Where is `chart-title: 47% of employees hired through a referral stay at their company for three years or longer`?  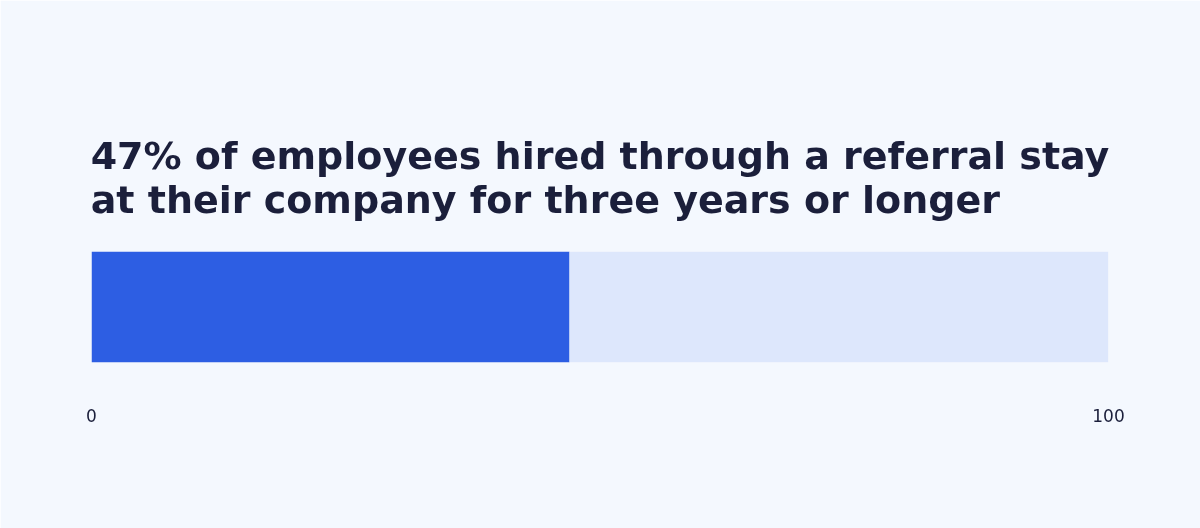
chart-title: 47% of employees hired through a referral stay at their company for three years or longer is located at coordinates (600, 177).